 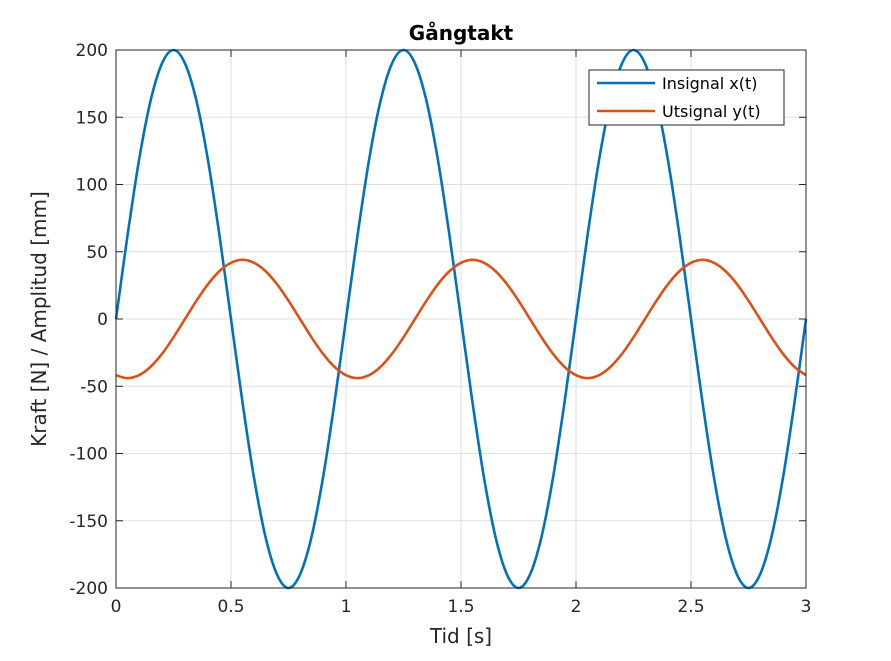 What do you see at coordinates (88, 522) in the screenshot?
I see `y-tick-label: -150` at bounding box center [88, 522].